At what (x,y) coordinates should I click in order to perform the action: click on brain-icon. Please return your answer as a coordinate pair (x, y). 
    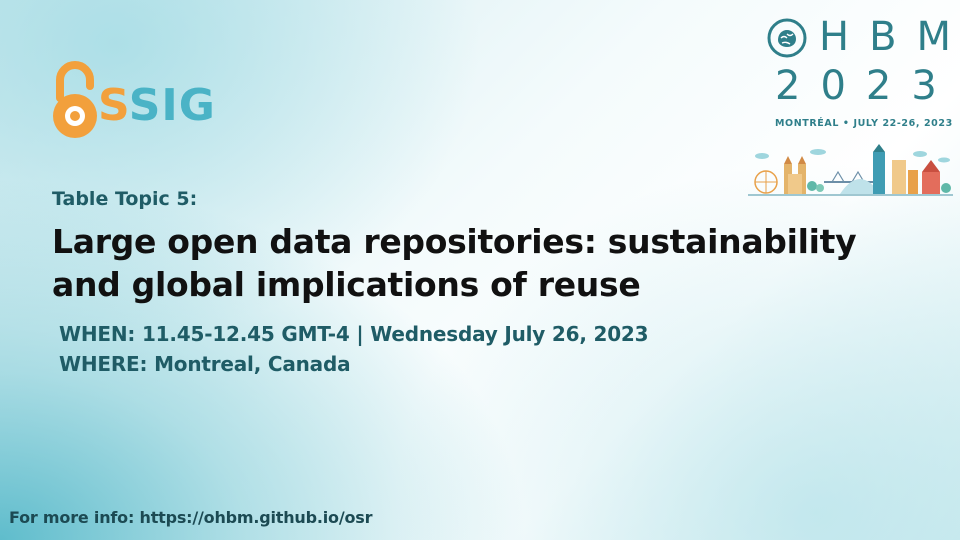
    Looking at the image, I should click on (787, 38).